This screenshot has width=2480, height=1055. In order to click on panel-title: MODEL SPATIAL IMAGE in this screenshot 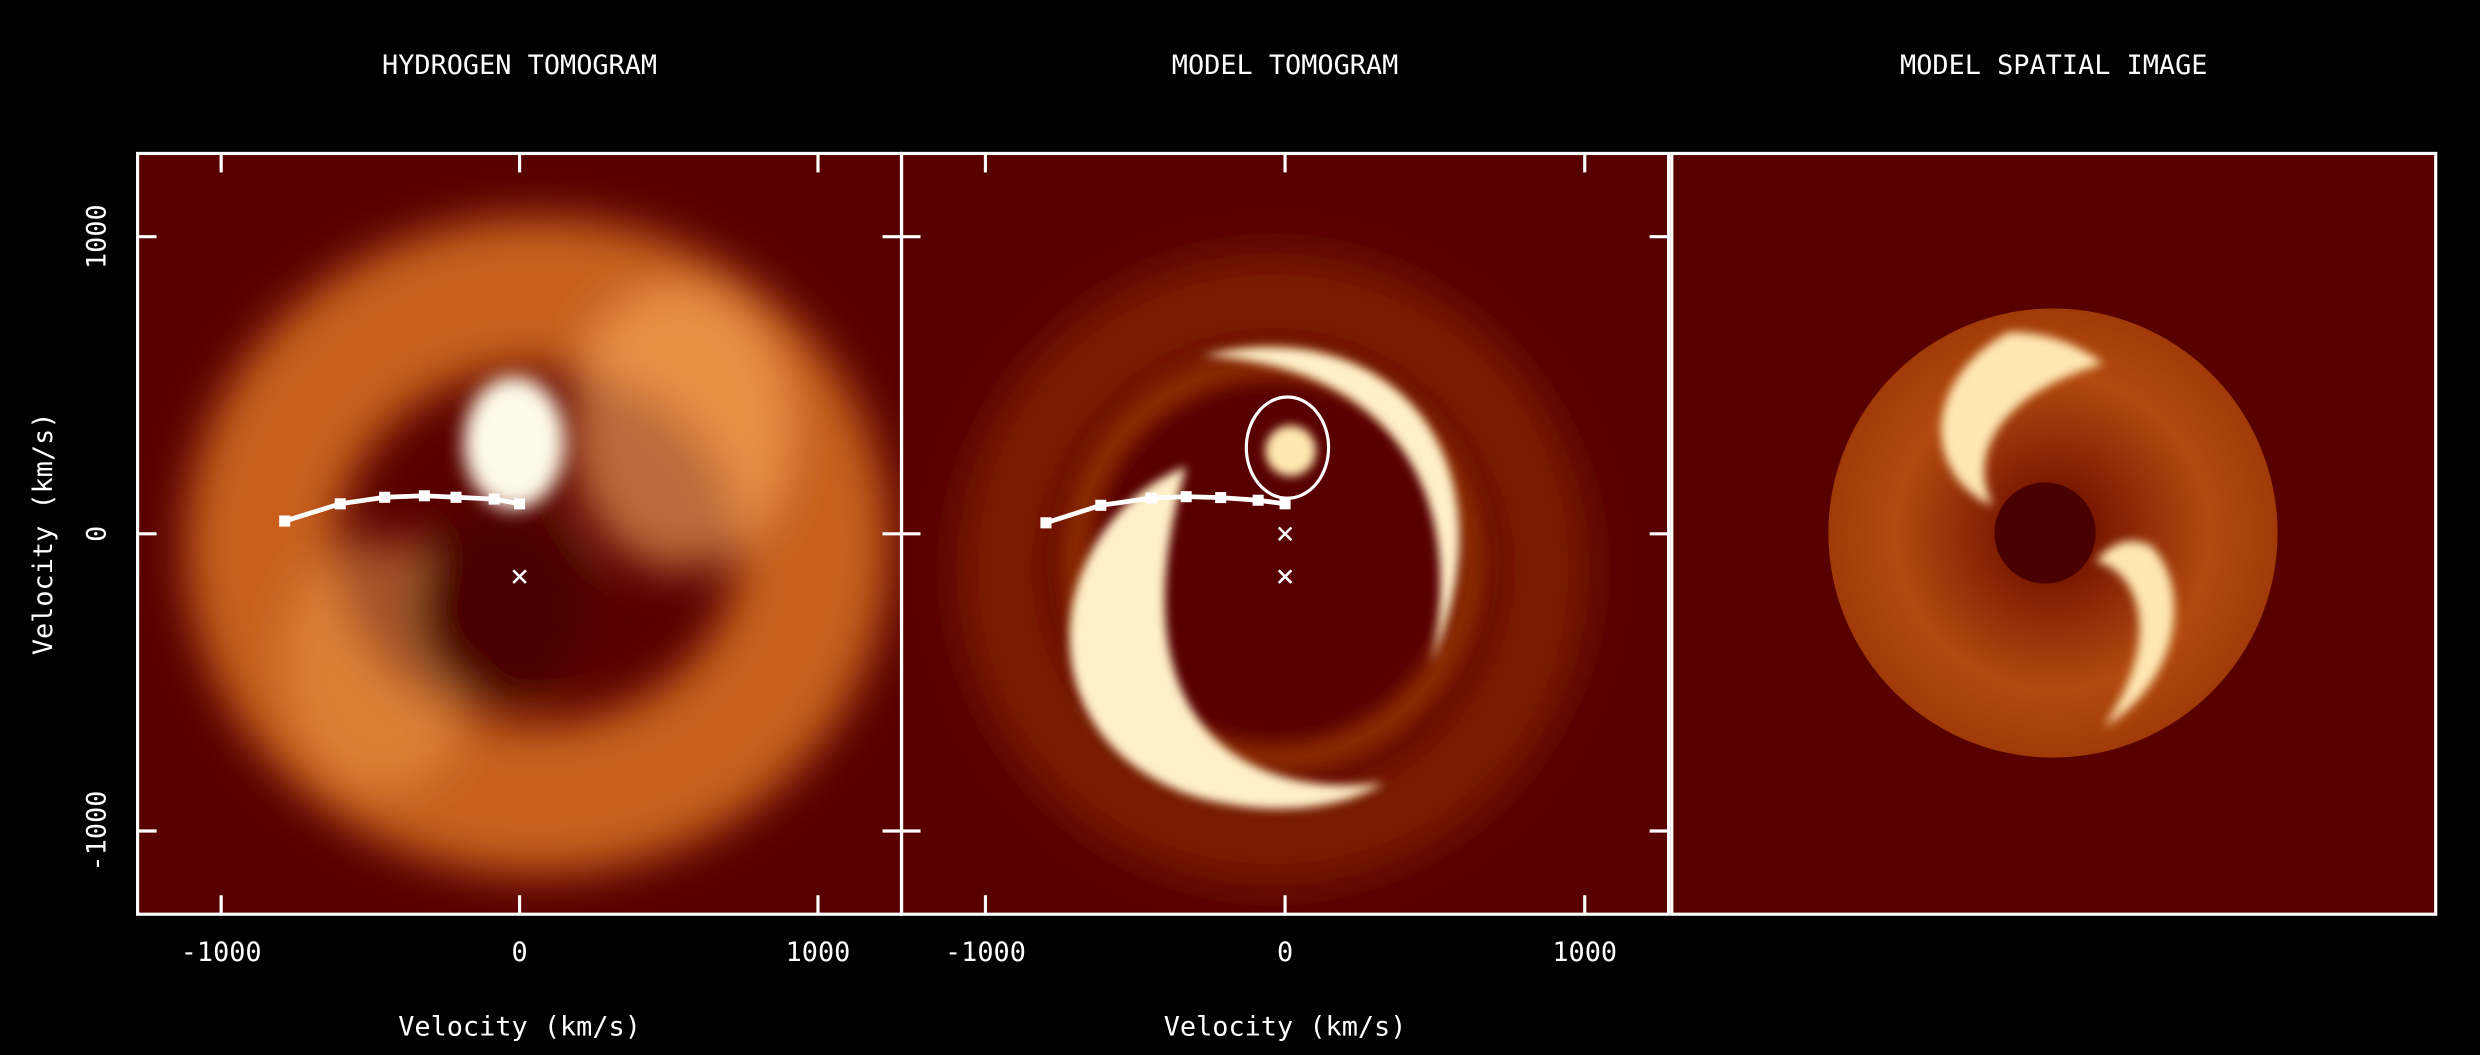, I will do `click(2053, 65)`.